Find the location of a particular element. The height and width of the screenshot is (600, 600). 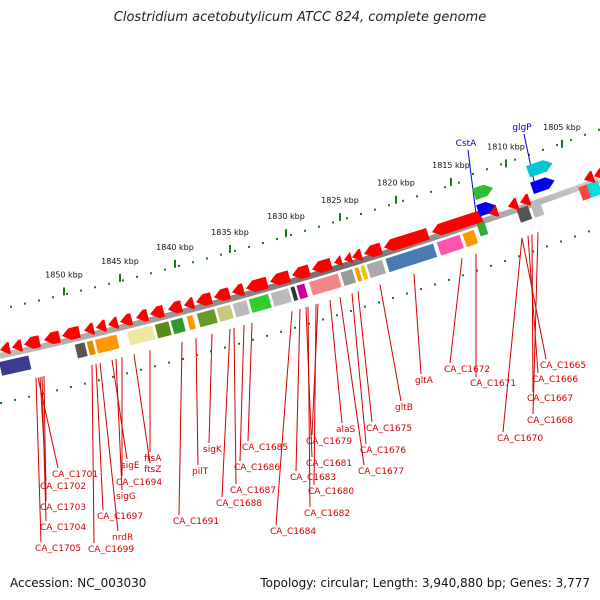

gene-label-pilt: pilT is located at coordinates (200, 472).